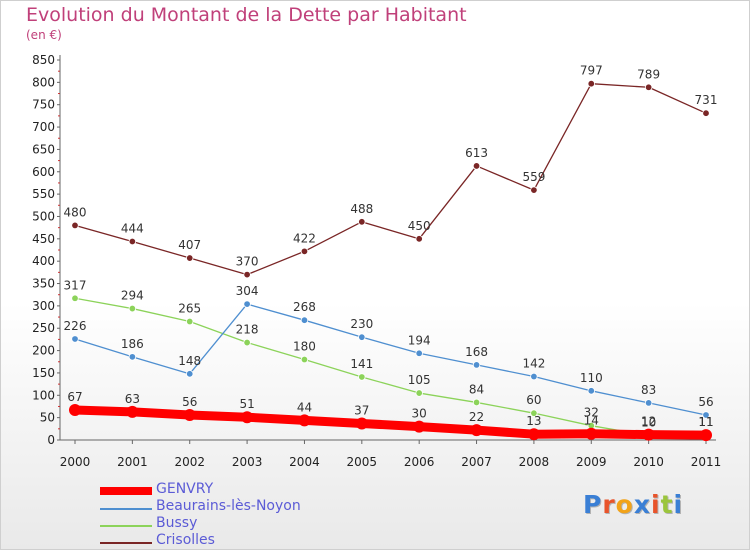 This screenshot has height=550, width=750. I want to click on data-label: 370, so click(247, 262).